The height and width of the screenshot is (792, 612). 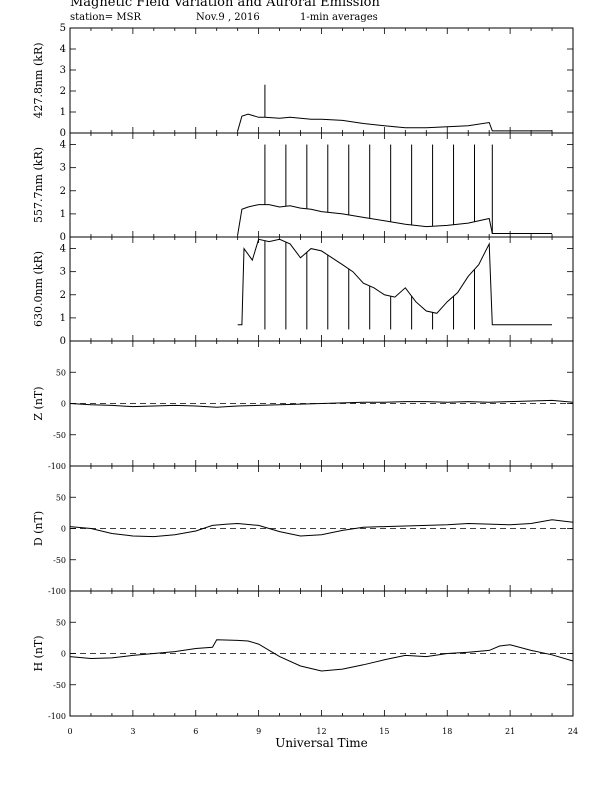 I want to click on panel-1: 0 1 2 3 4 5 427.8nm (kR), so click(x=303, y=81).